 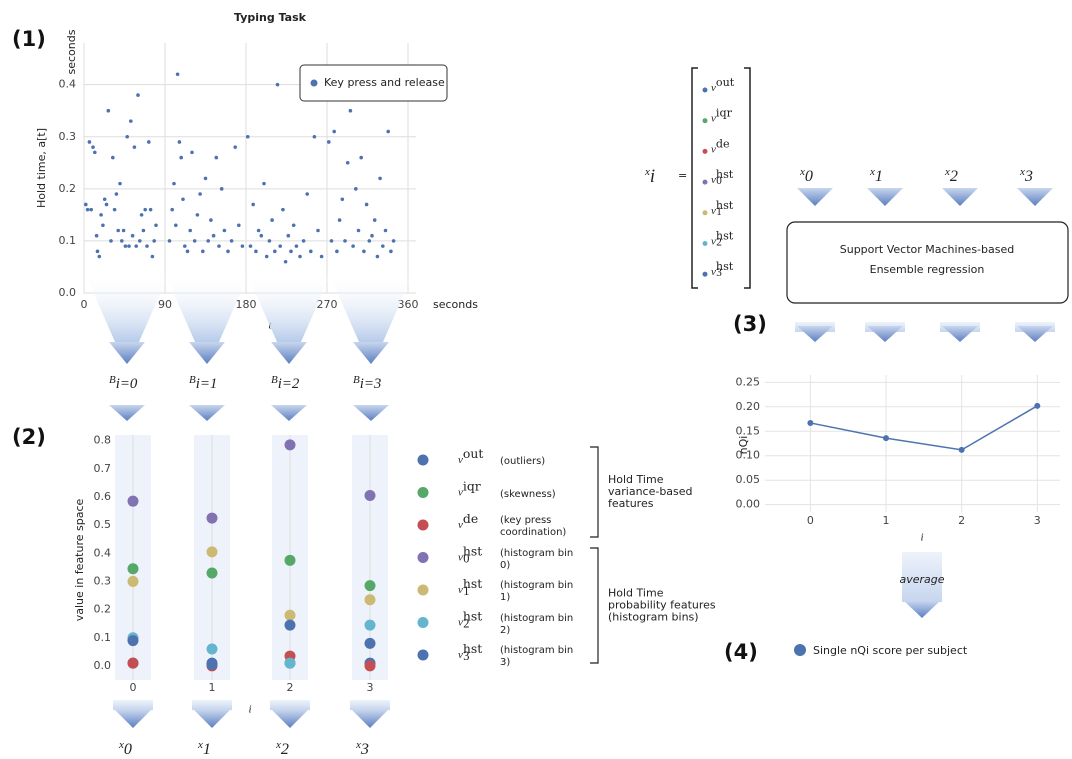 What do you see at coordinates (537, 559) in the screenshot?
I see `legend-text: (histogram bin 0)` at bounding box center [537, 559].